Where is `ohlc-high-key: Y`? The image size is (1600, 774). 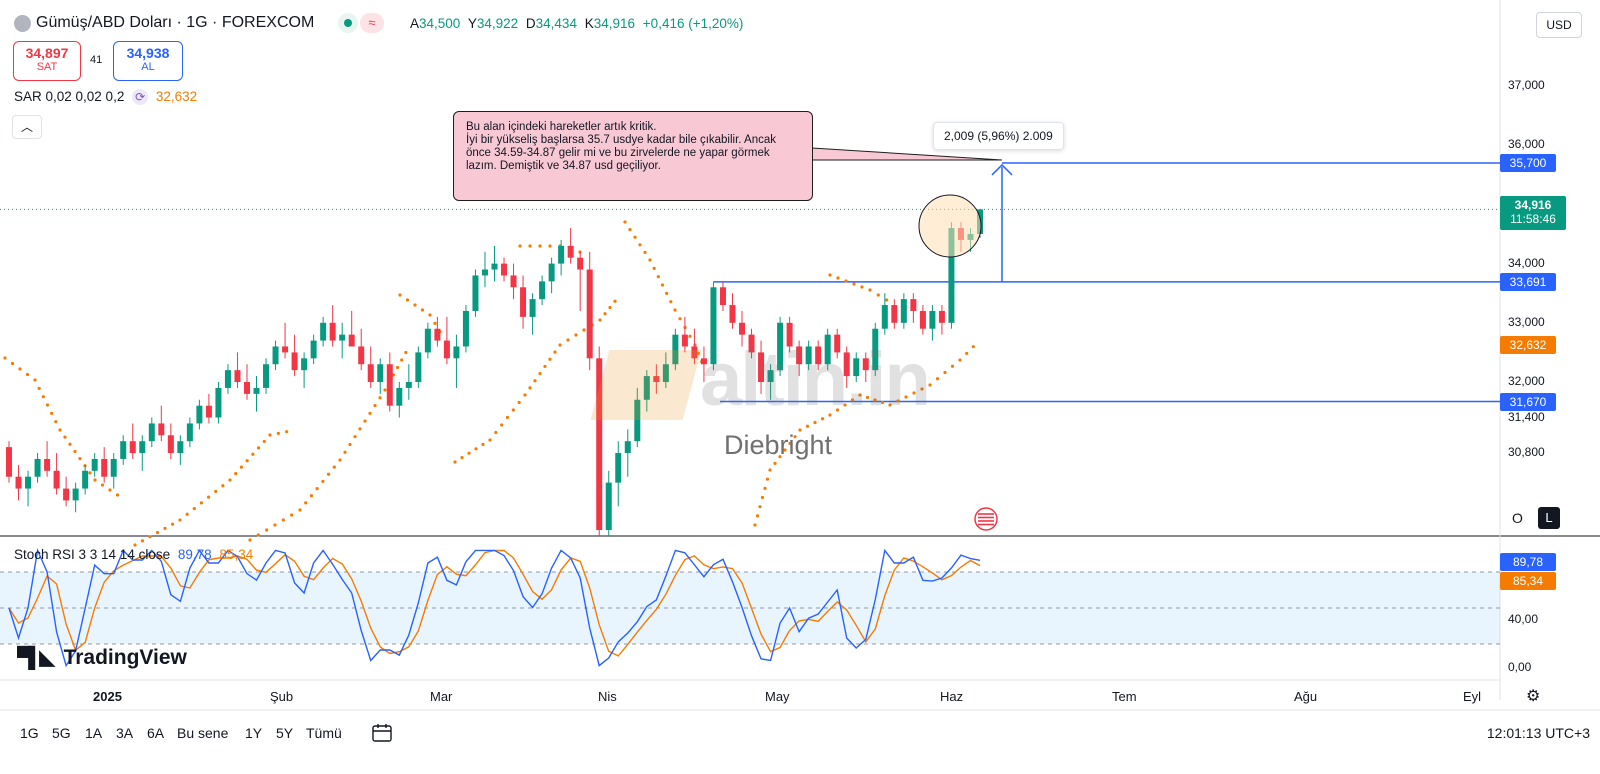 ohlc-high-key: Y is located at coordinates (472, 23).